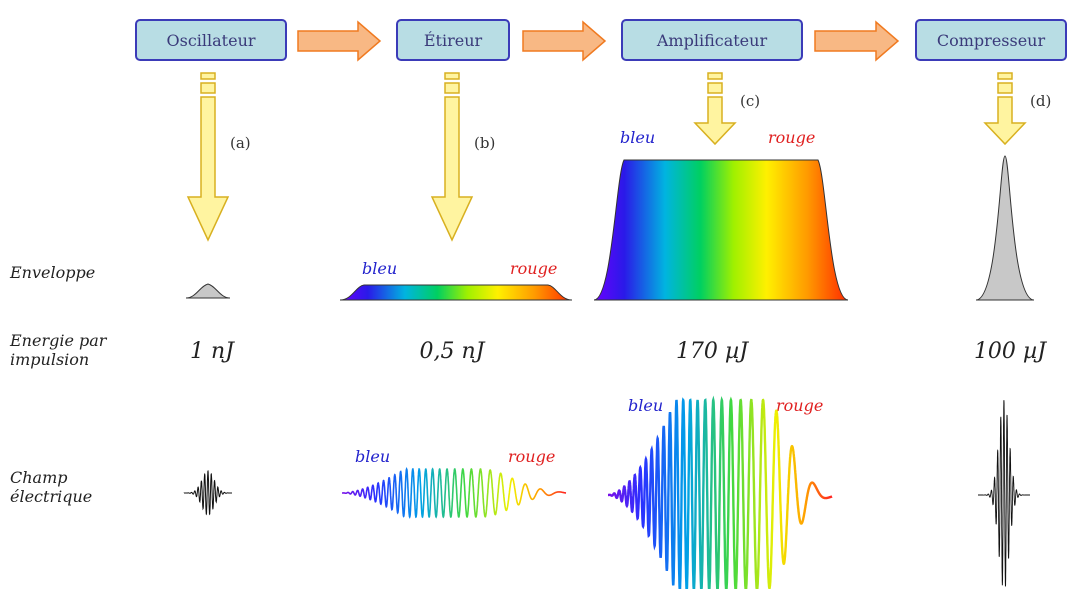 This screenshot has width=1075, height=589. I want to click on down-arrow-a, so click(208, 157).